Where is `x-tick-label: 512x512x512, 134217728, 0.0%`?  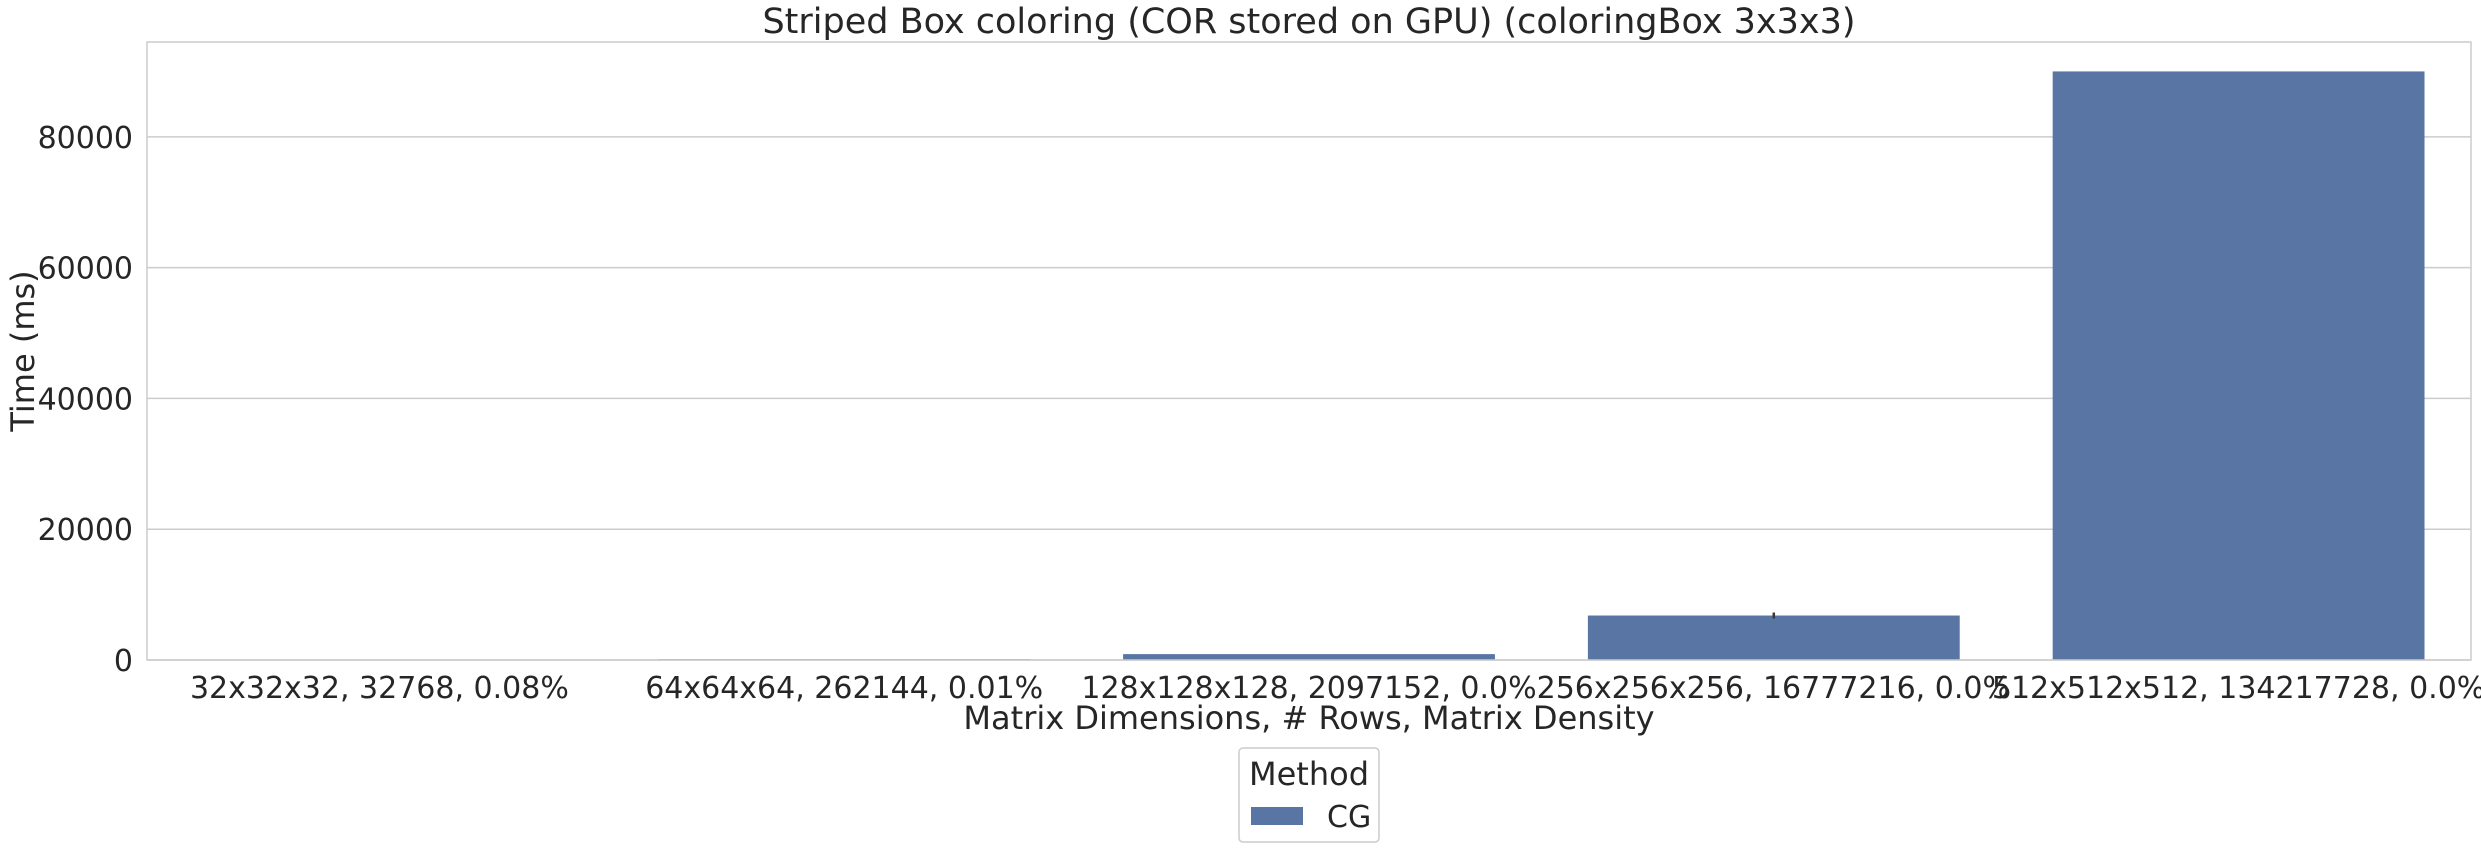 x-tick-label: 512x512x512, 134217728, 0.0% is located at coordinates (2236, 688).